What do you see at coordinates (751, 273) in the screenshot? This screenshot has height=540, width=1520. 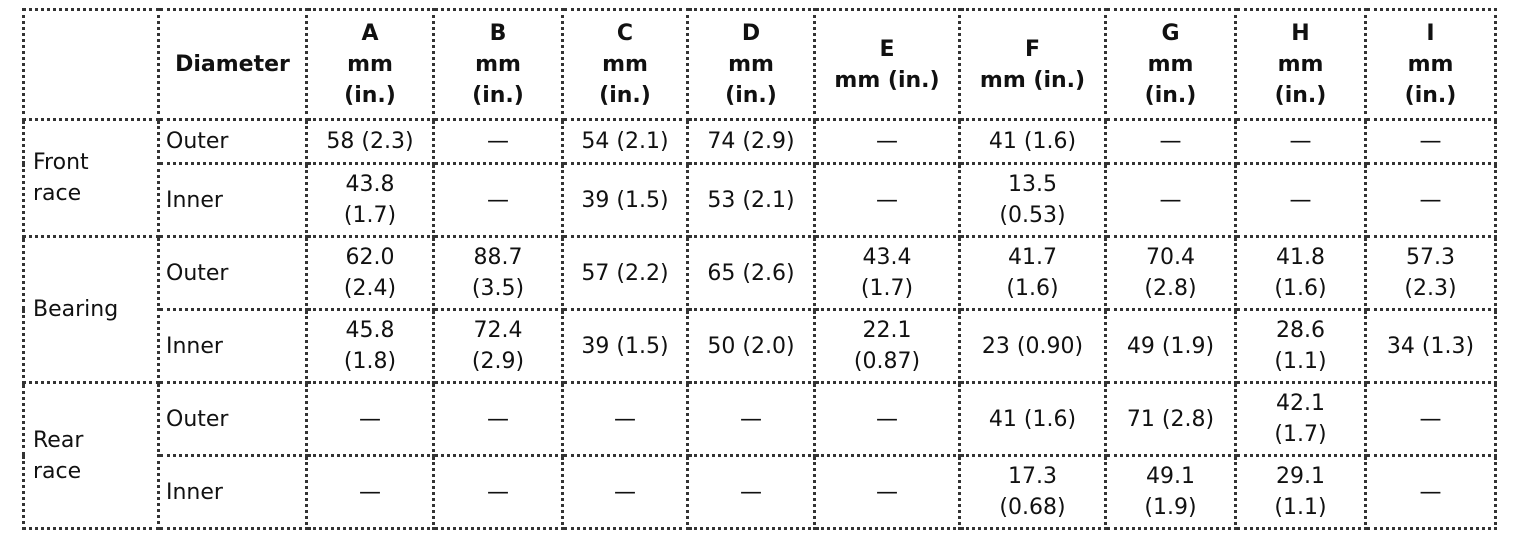 I see `table-cell: 65 (2.6)` at bounding box center [751, 273].